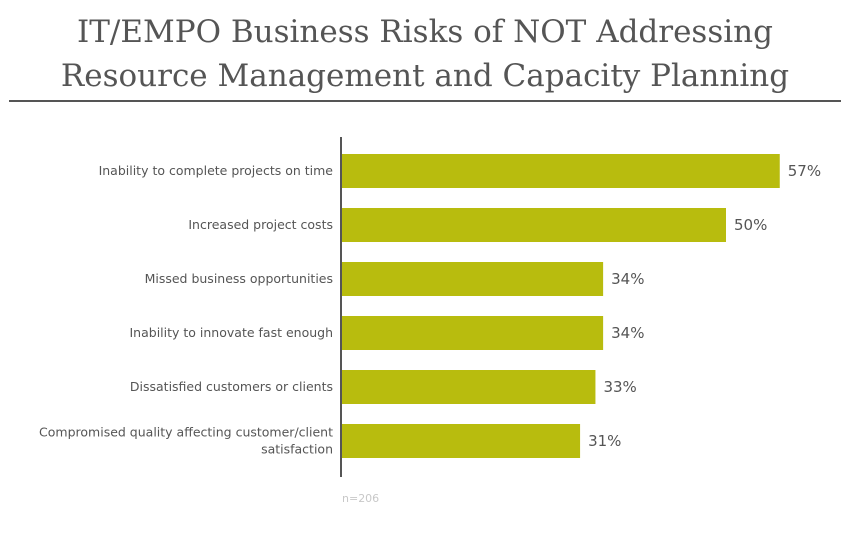  I want to click on value-label-5: 33%, so click(619, 387).